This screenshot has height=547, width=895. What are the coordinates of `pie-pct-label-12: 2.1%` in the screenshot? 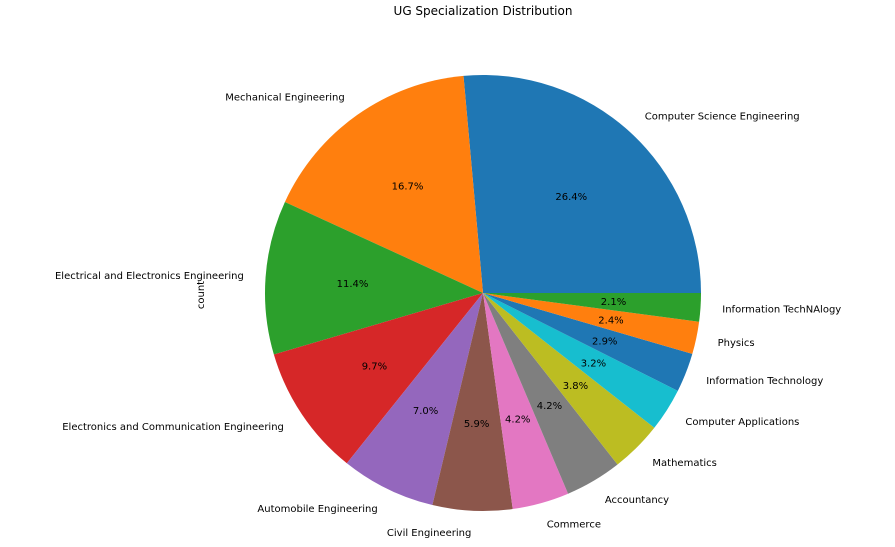 It's located at (613, 302).